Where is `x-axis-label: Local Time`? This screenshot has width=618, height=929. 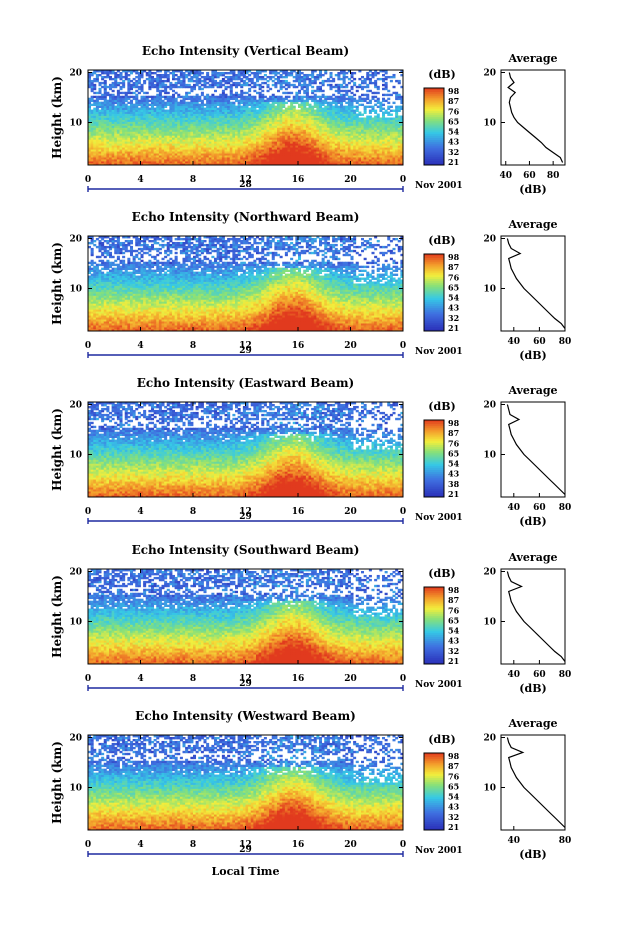 x-axis-label: Local Time is located at coordinates (246, 871).